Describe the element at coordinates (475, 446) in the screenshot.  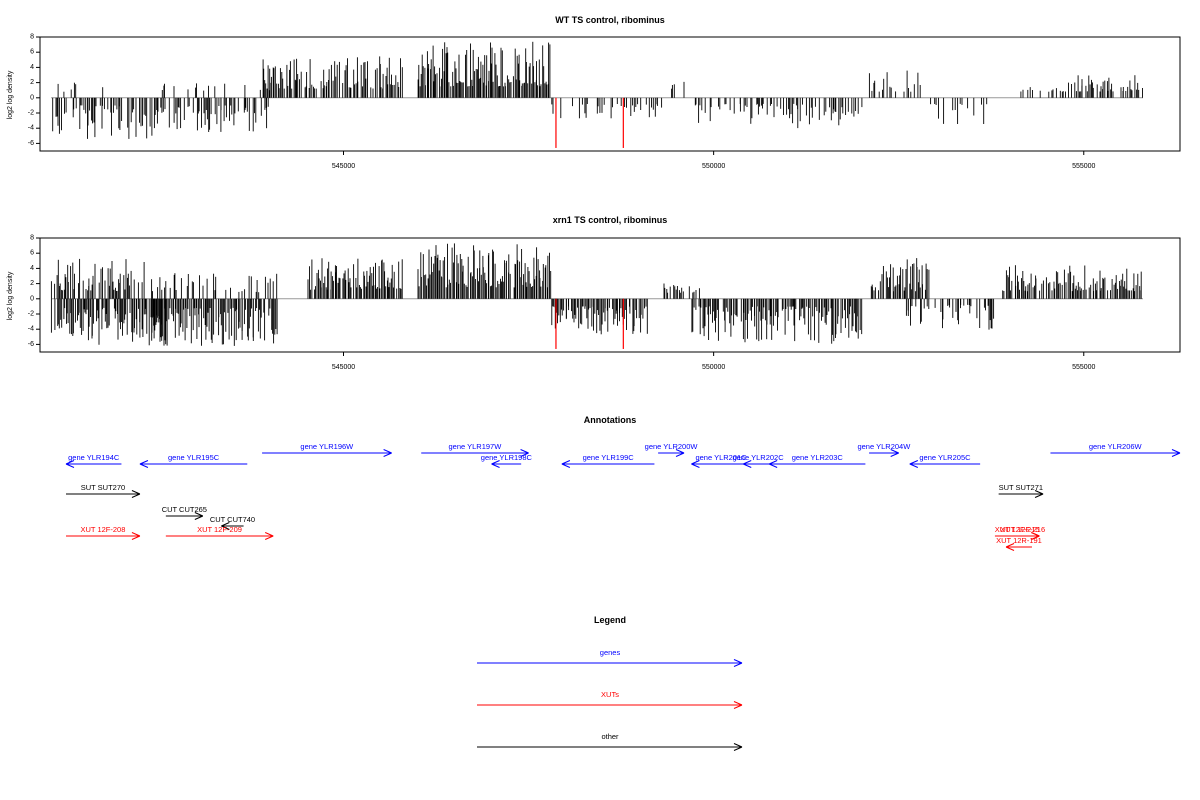
I see `annotation-label: gene YLR197W` at that location.